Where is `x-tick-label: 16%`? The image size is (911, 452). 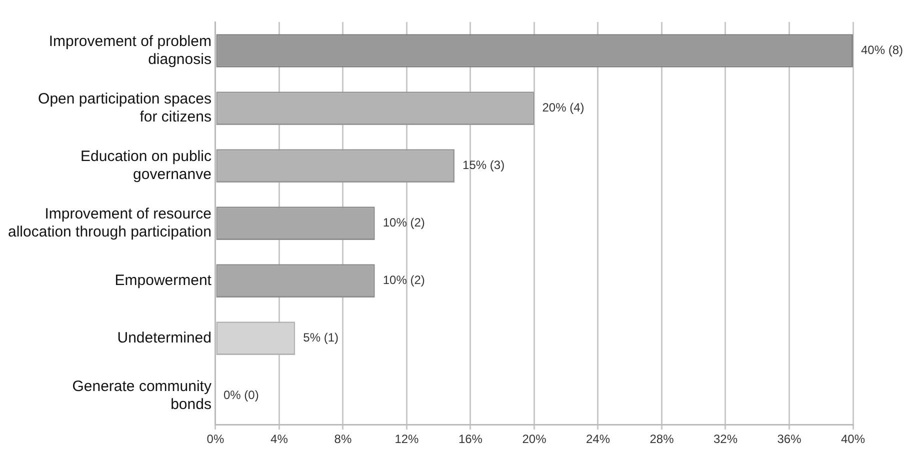 x-tick-label: 16% is located at coordinates (470, 439).